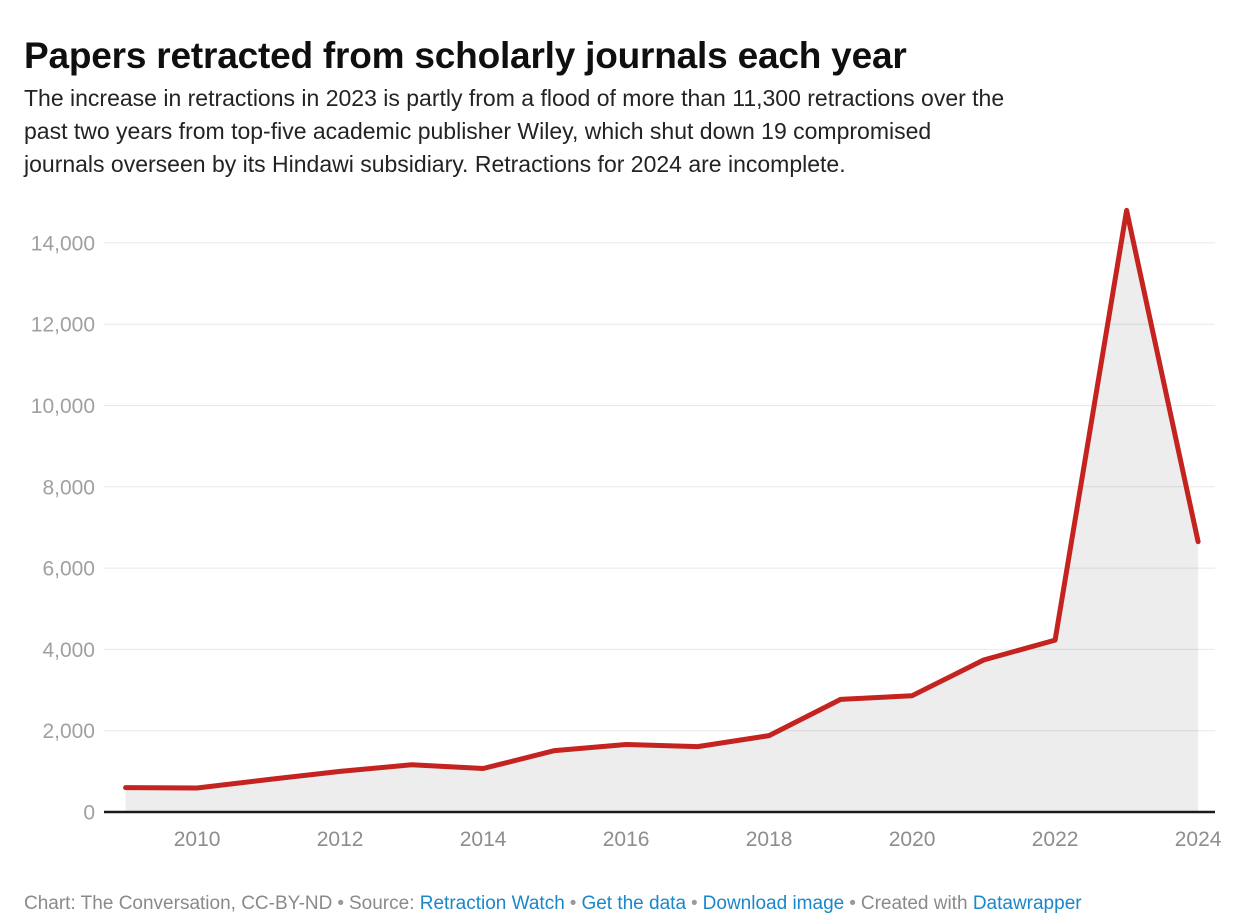  Describe the element at coordinates (912, 839) in the screenshot. I see `x-axis-label: 2020` at that location.